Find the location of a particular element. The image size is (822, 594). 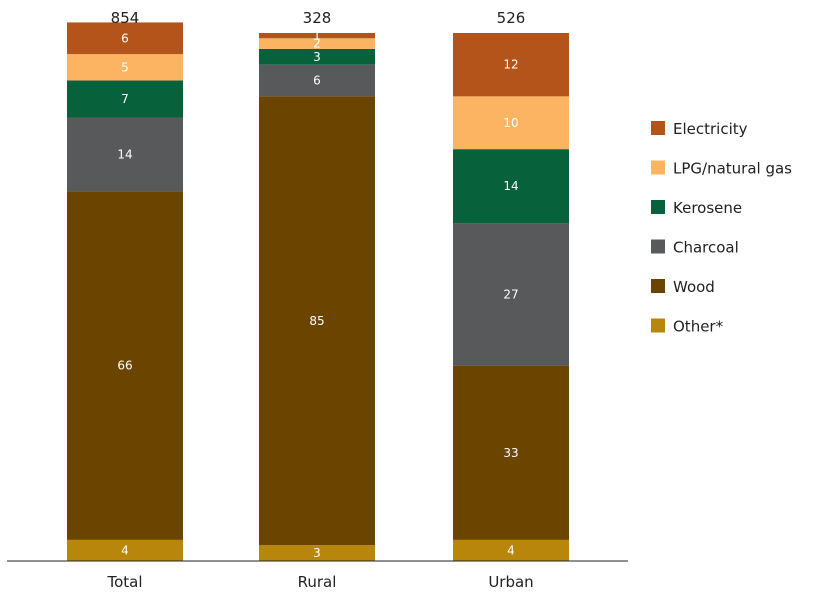

bar-total-labels: 854 328 526 is located at coordinates (318, 18).